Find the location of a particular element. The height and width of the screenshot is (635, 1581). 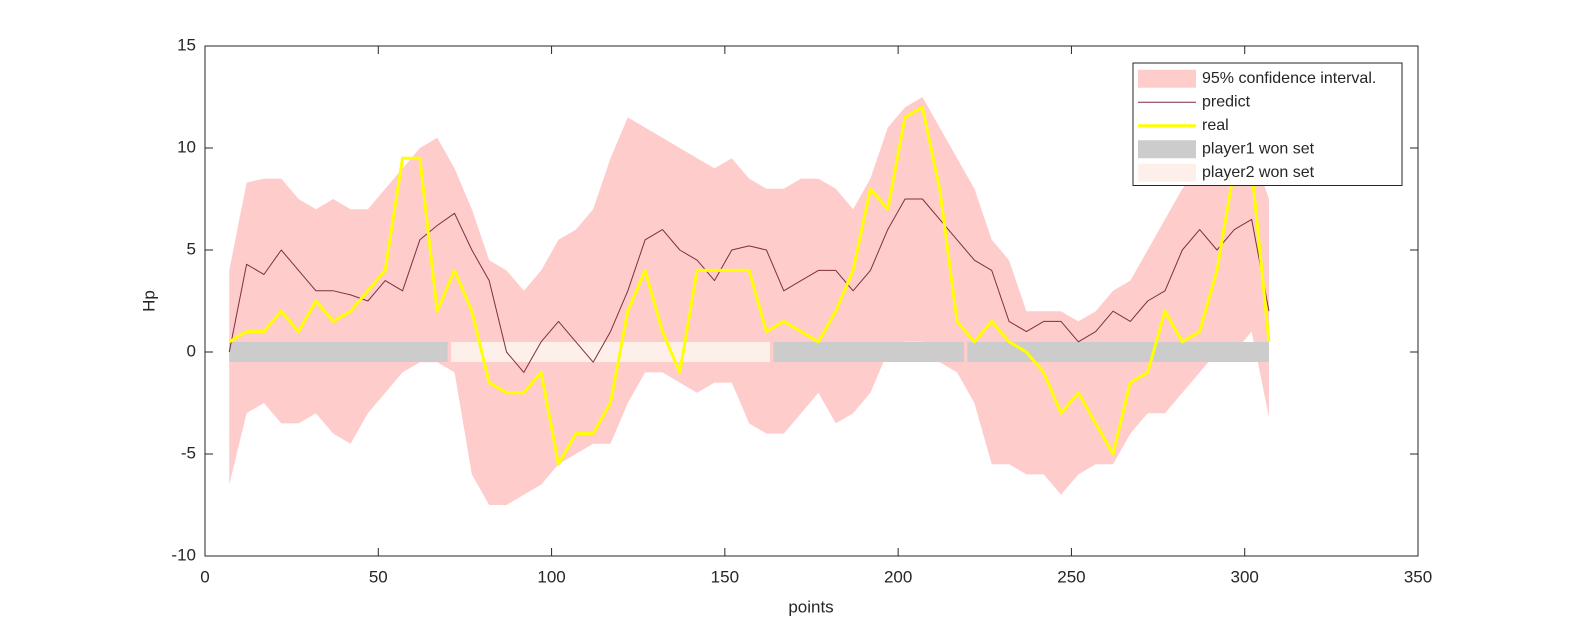

x-axis-label: points is located at coordinates (810, 606).